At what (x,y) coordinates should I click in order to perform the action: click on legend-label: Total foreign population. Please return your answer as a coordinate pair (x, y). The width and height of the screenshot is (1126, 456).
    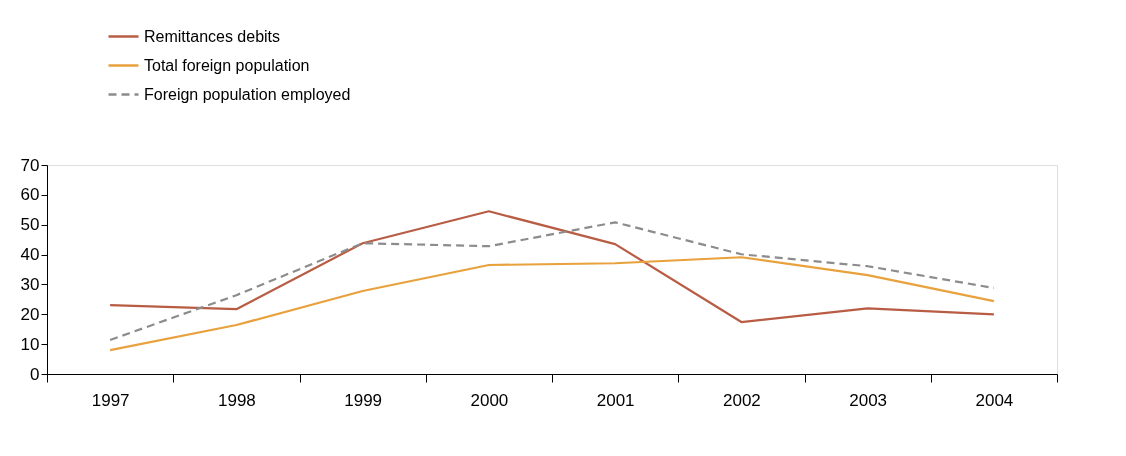
    Looking at the image, I should click on (227, 65).